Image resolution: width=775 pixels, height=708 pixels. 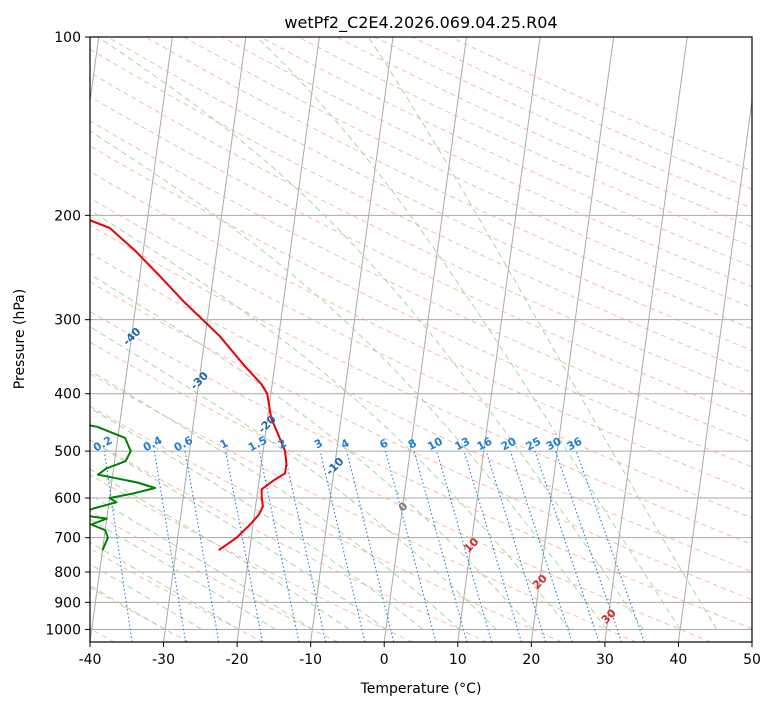 What do you see at coordinates (20, 339) in the screenshot?
I see `y-axis-title: Pressure (hPa)` at bounding box center [20, 339].